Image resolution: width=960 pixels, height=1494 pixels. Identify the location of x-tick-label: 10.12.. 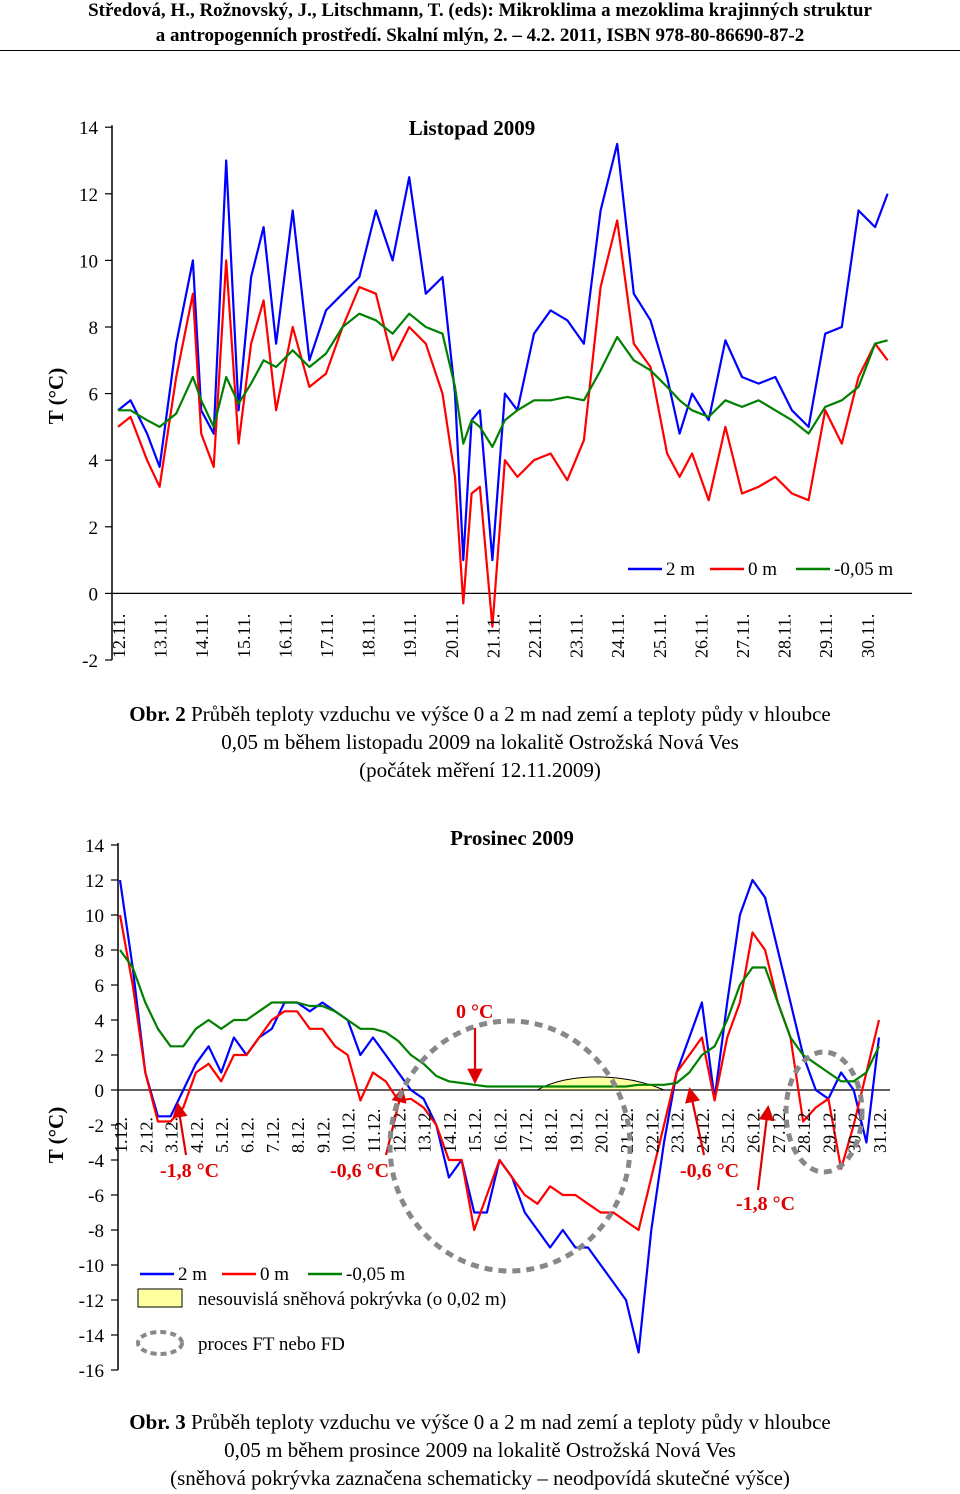
(349, 1130).